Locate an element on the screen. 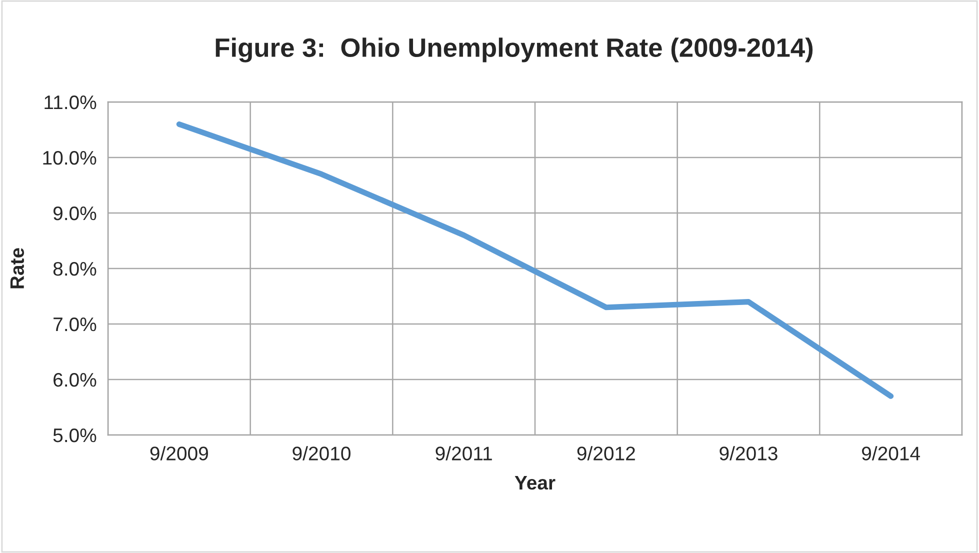  y-tick-label: 8.0% is located at coordinates (74, 269).